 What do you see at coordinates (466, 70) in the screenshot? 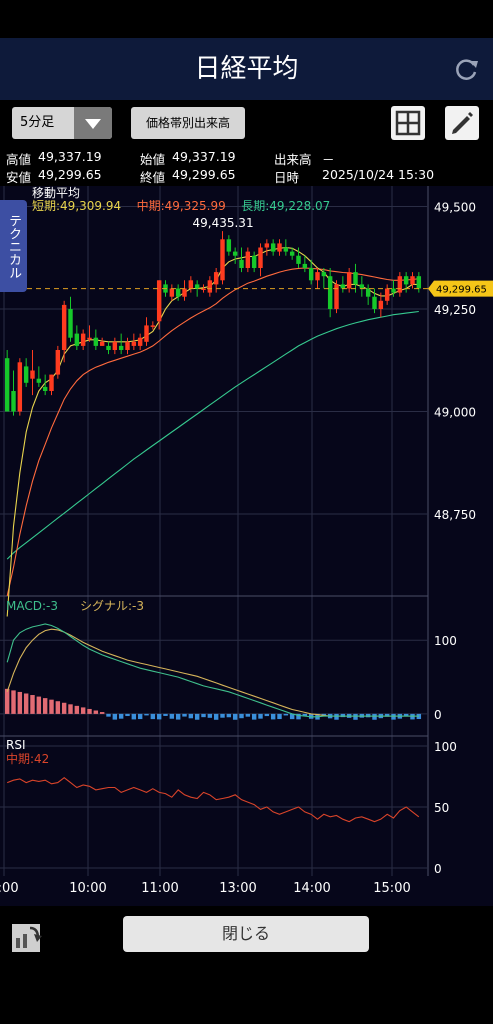
I see `refresh-icon` at bounding box center [466, 70].